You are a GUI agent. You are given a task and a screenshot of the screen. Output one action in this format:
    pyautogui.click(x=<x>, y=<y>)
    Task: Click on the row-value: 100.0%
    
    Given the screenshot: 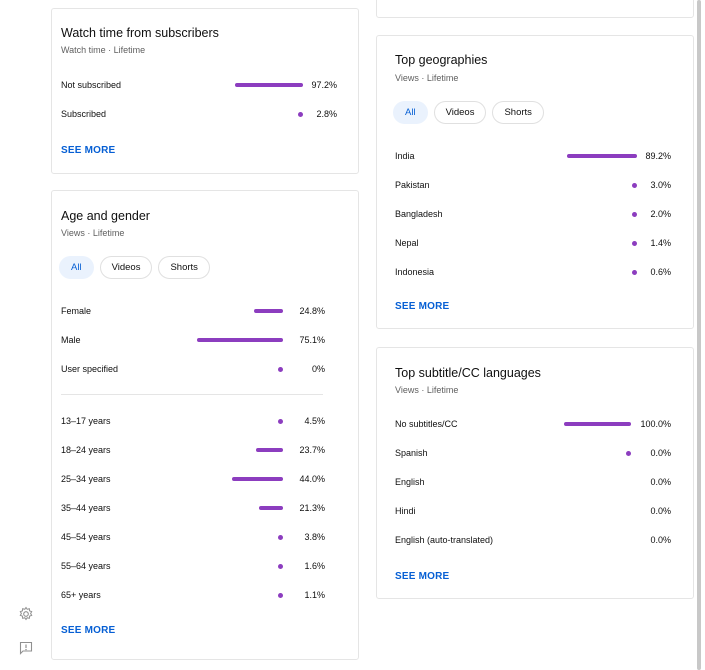 What is the action you would take?
    pyautogui.click(x=655, y=424)
    